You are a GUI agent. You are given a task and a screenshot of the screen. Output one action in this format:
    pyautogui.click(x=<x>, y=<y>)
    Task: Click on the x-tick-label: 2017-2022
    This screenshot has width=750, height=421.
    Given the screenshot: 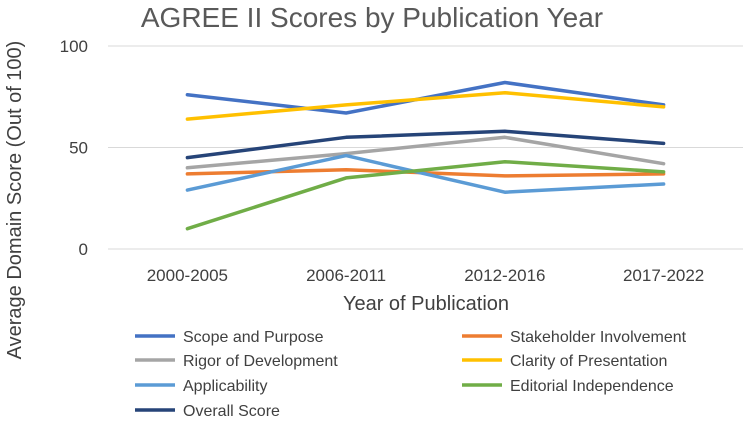 What is the action you would take?
    pyautogui.click(x=663, y=275)
    